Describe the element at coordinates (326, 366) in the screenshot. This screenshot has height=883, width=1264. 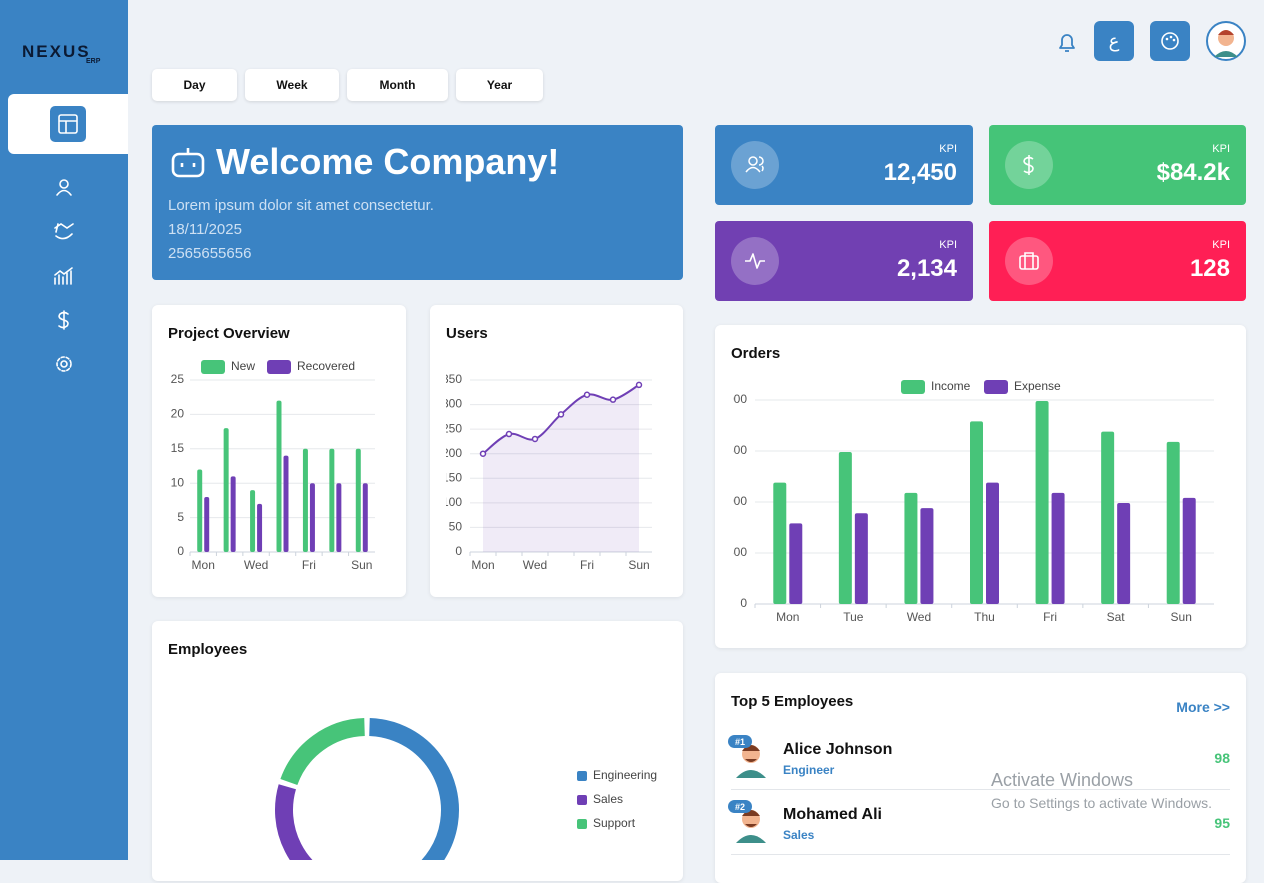
I see `legend-label: Recovered` at that location.